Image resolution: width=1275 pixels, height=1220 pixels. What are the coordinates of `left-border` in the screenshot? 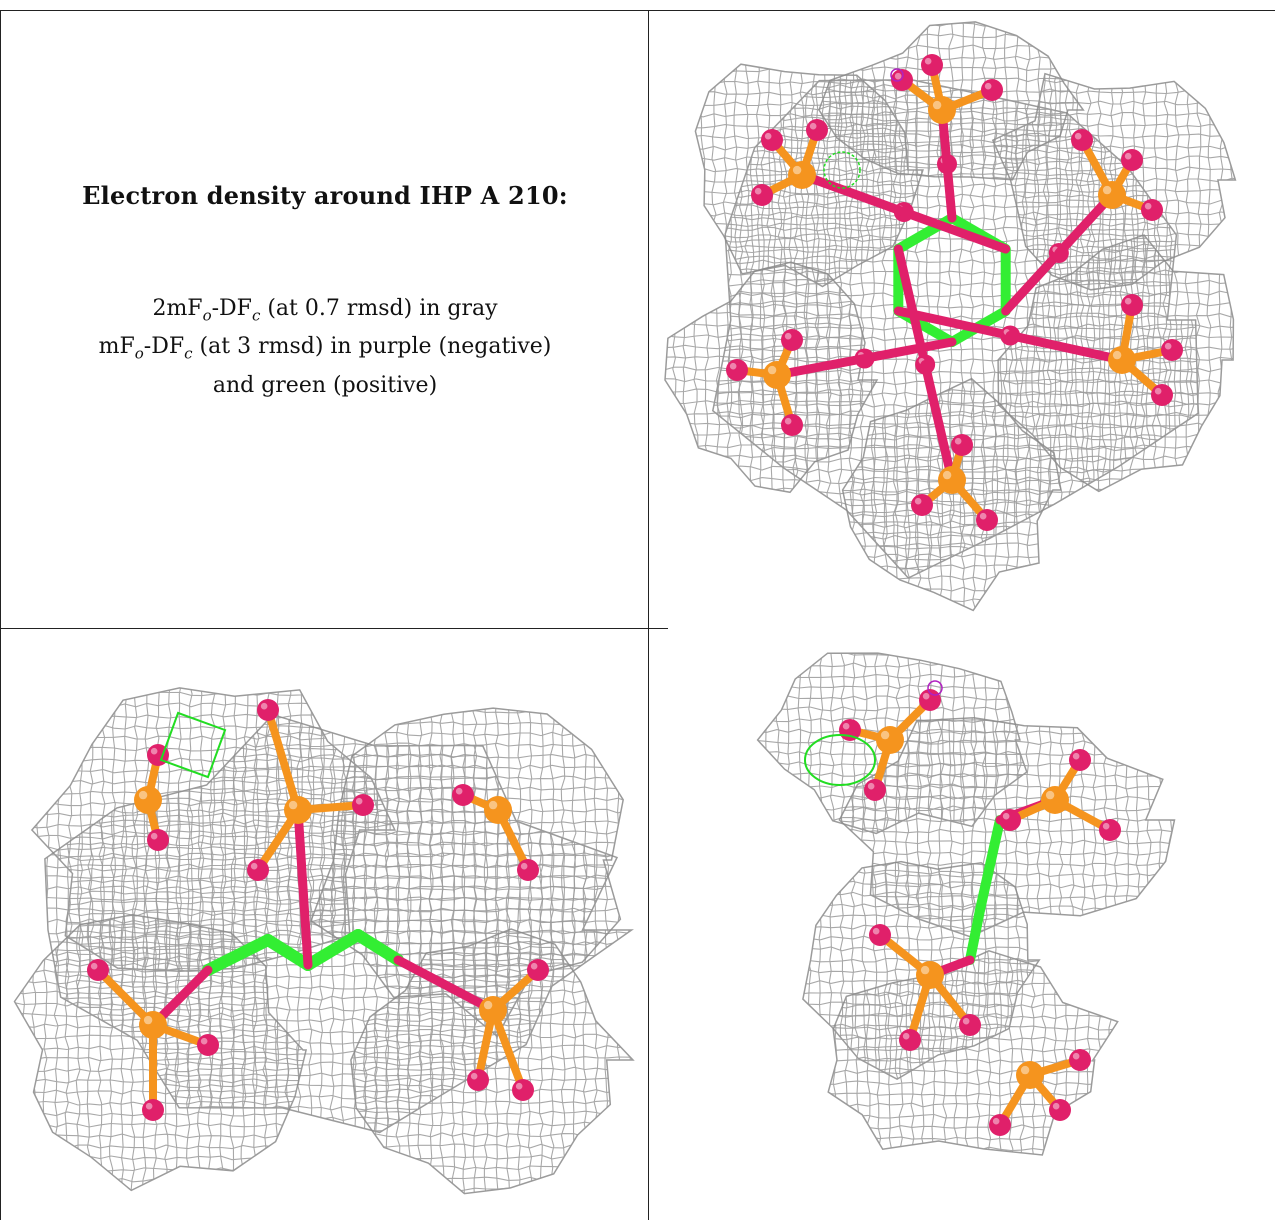 It's located at (0, 615).